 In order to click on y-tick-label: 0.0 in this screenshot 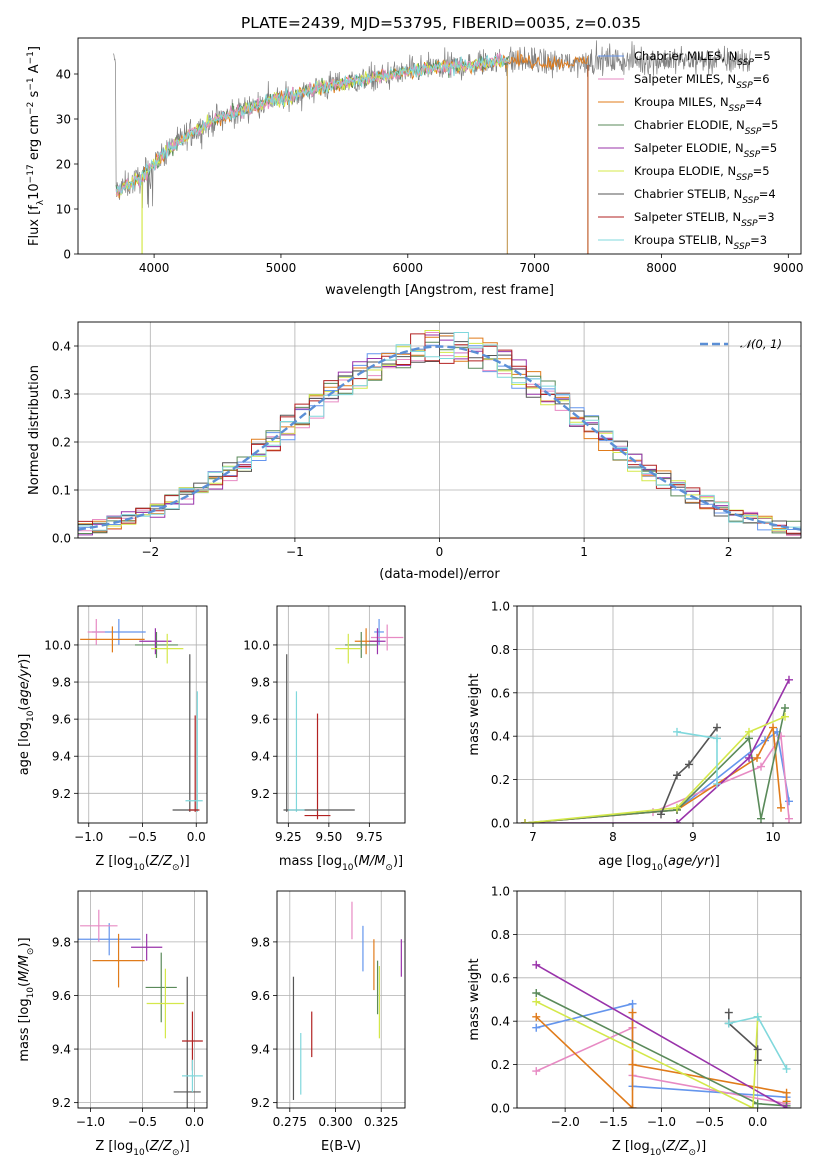, I will do `click(500, 824)`.